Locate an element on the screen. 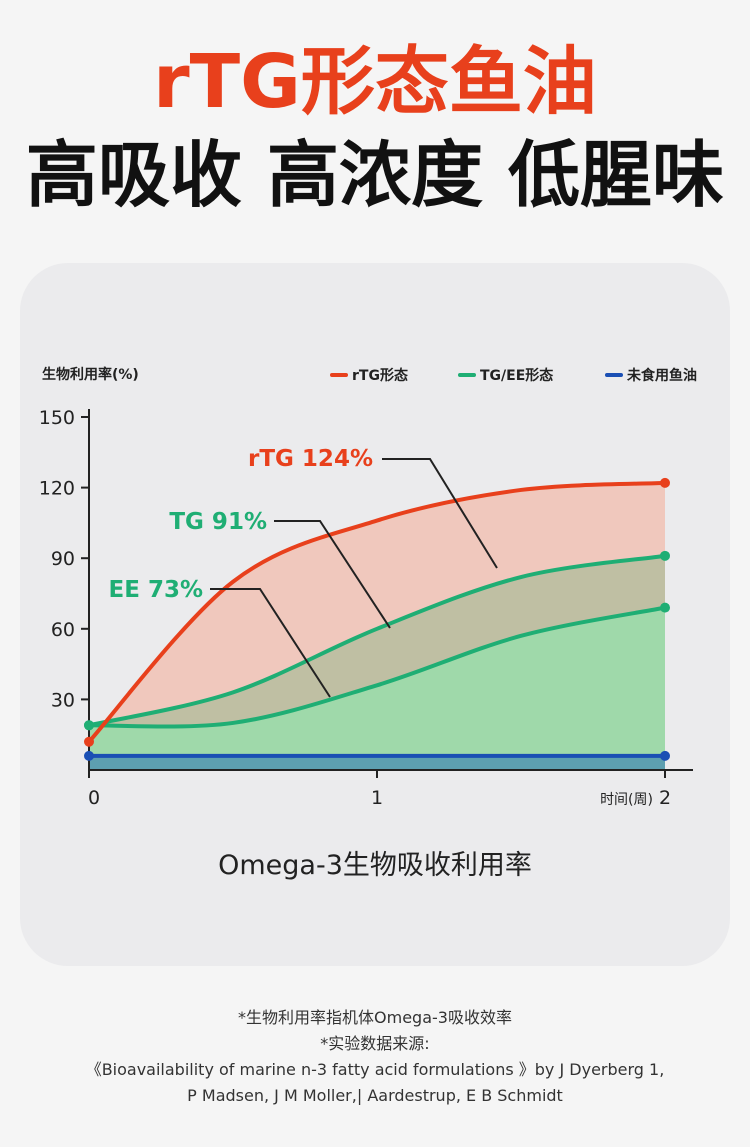 This screenshot has width=750, height=1147. y-tick-label: 90 is located at coordinates (63, 559).